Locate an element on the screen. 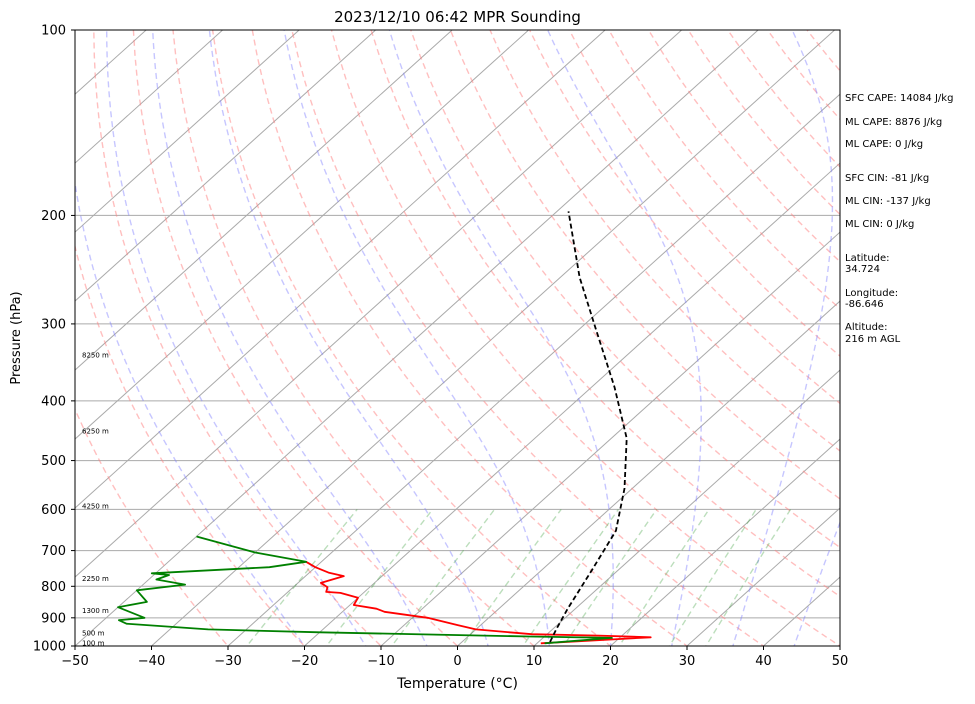 This screenshot has width=975, height=704. latitude-value: 34.724 is located at coordinates (862, 269).